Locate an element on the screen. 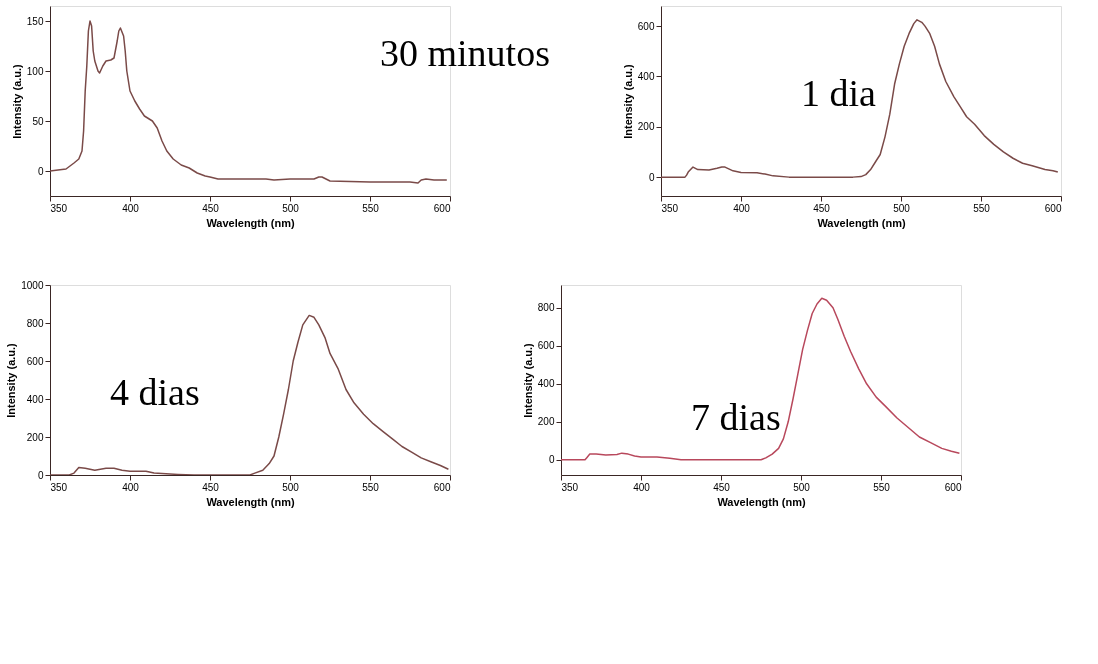 Image resolution: width=1098 pixels, height=664 pixels. y-tick-label: 1000 is located at coordinates (32, 285).